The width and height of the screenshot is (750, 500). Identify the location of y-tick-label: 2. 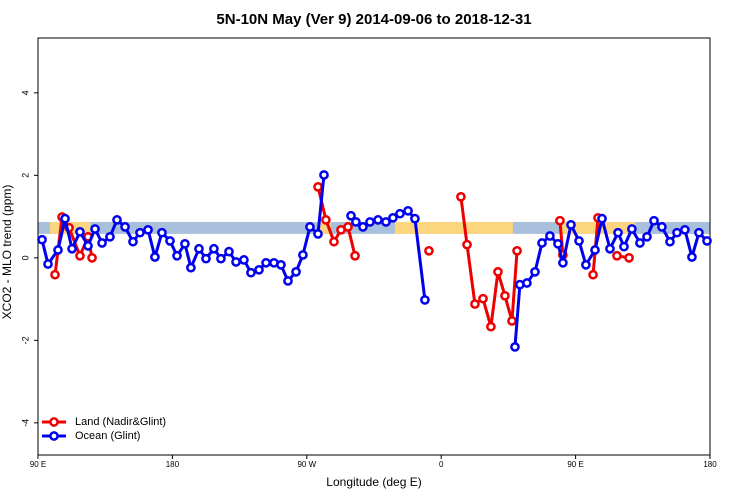
(25, 175).